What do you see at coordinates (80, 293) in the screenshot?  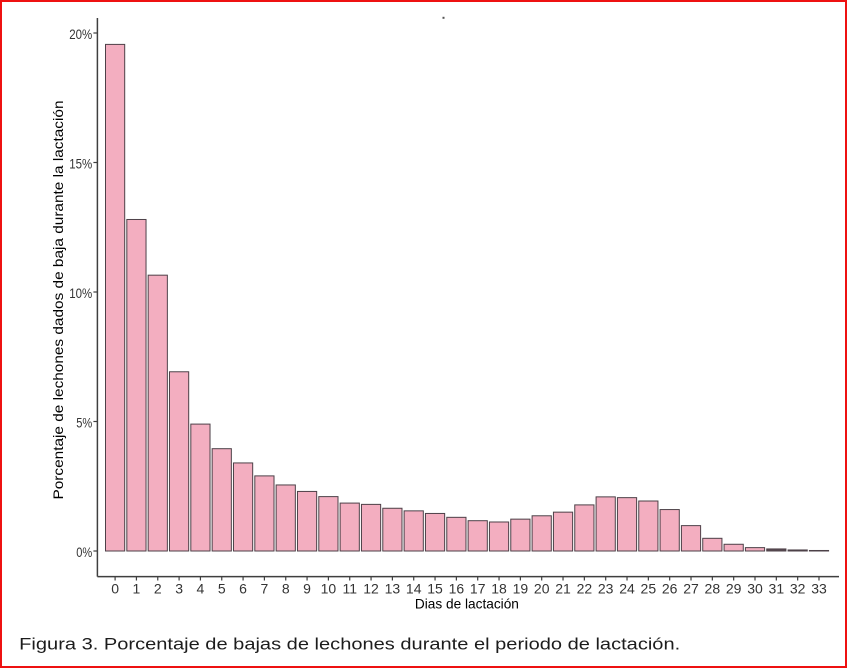 I see `svg-text: 10%` at bounding box center [80, 293].